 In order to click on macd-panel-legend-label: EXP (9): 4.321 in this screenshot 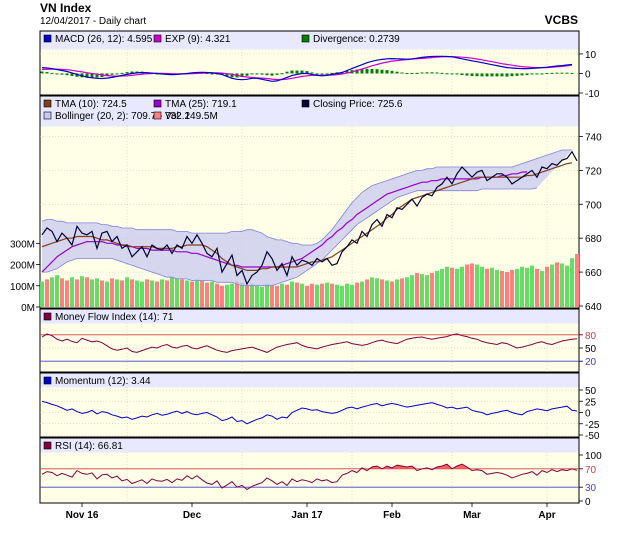, I will do `click(198, 39)`.